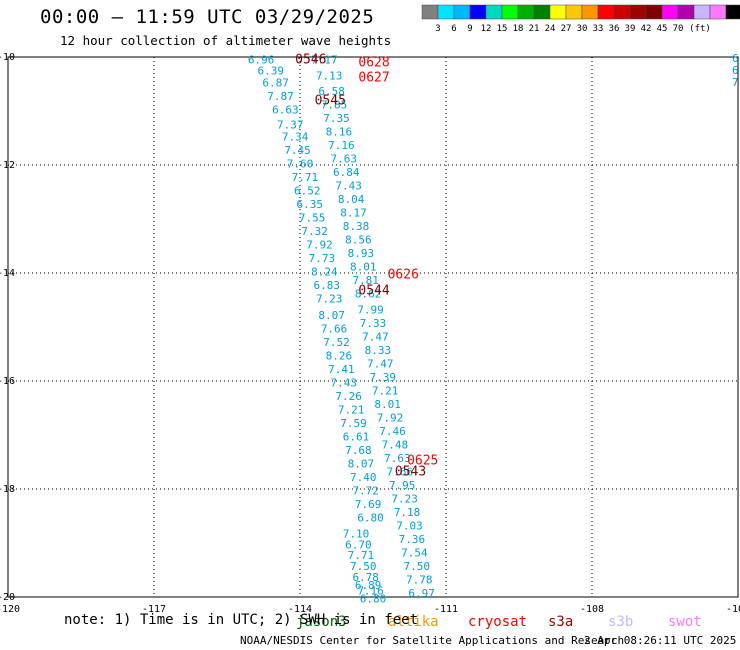  I want to click on data-point-label: 8.26, so click(339, 355).